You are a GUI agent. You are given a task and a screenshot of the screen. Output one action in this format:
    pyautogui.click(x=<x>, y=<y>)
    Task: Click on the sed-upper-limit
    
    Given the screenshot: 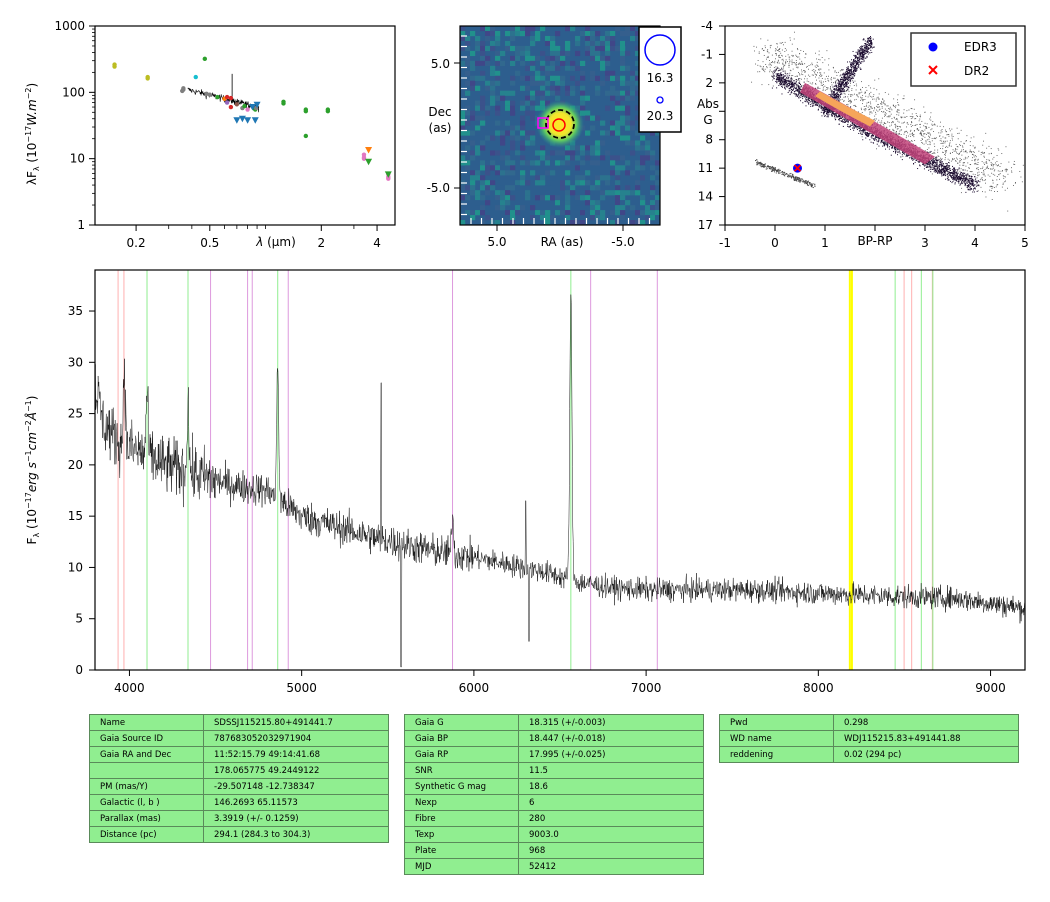 What is the action you would take?
    pyautogui.click(x=255, y=120)
    